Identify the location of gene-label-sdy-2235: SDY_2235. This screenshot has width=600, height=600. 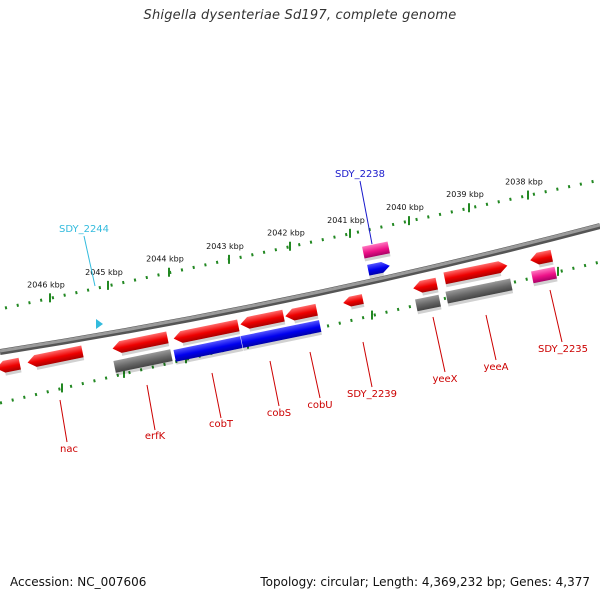
(563, 349).